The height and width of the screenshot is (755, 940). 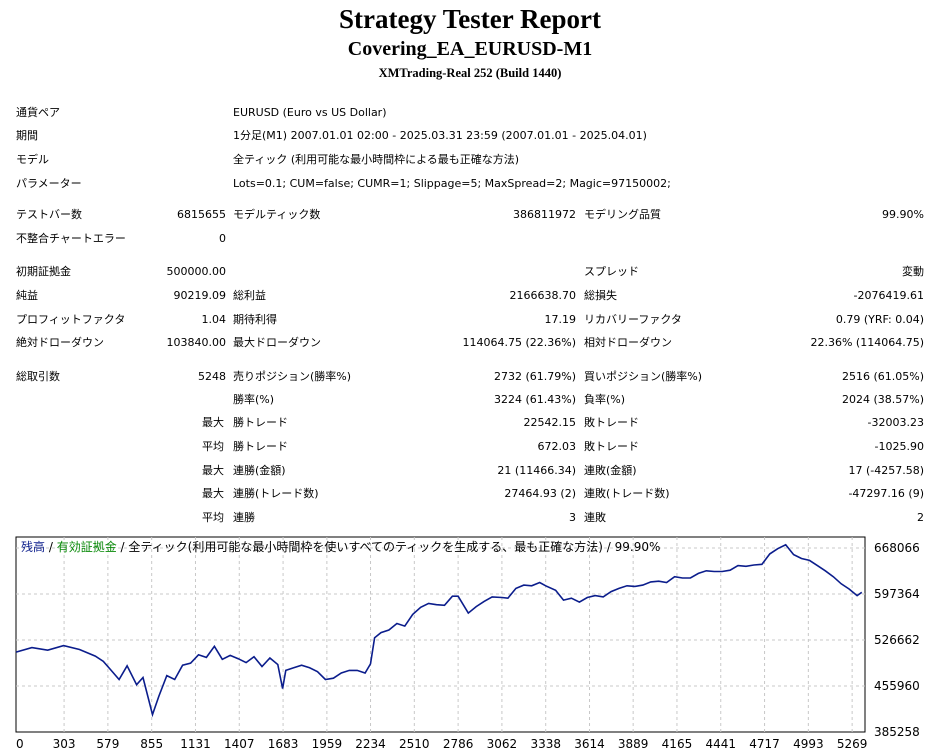 I want to click on pair-label: 通貨ペア, so click(x=38, y=112).